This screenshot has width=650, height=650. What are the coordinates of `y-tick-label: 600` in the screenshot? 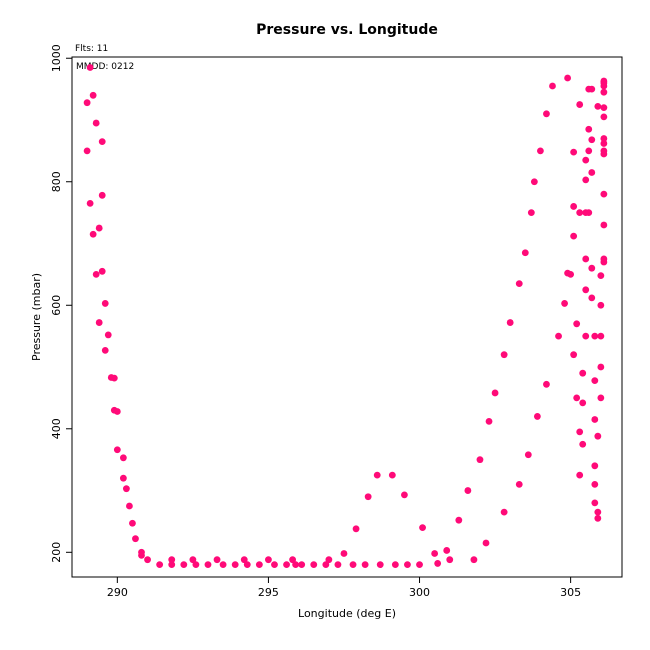 It's located at (56, 305).